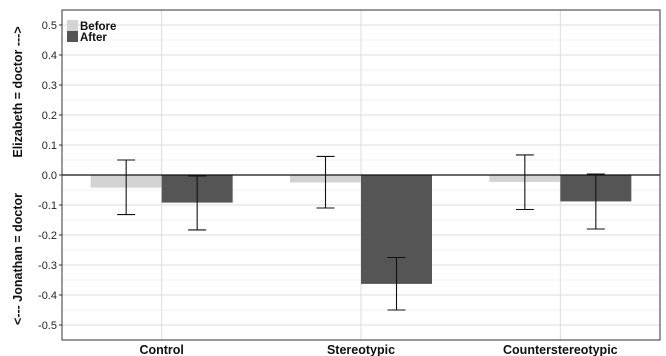 This screenshot has width=666, height=356. Describe the element at coordinates (98, 27) in the screenshot. I see `legend-label-before: Before` at that location.